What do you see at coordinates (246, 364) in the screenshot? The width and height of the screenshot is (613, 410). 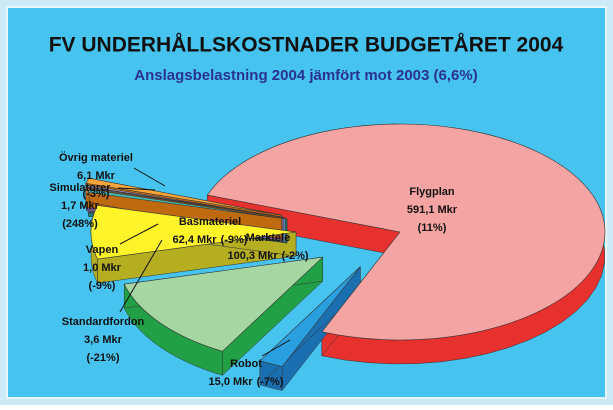 I see `slice-label: Robot` at bounding box center [246, 364].